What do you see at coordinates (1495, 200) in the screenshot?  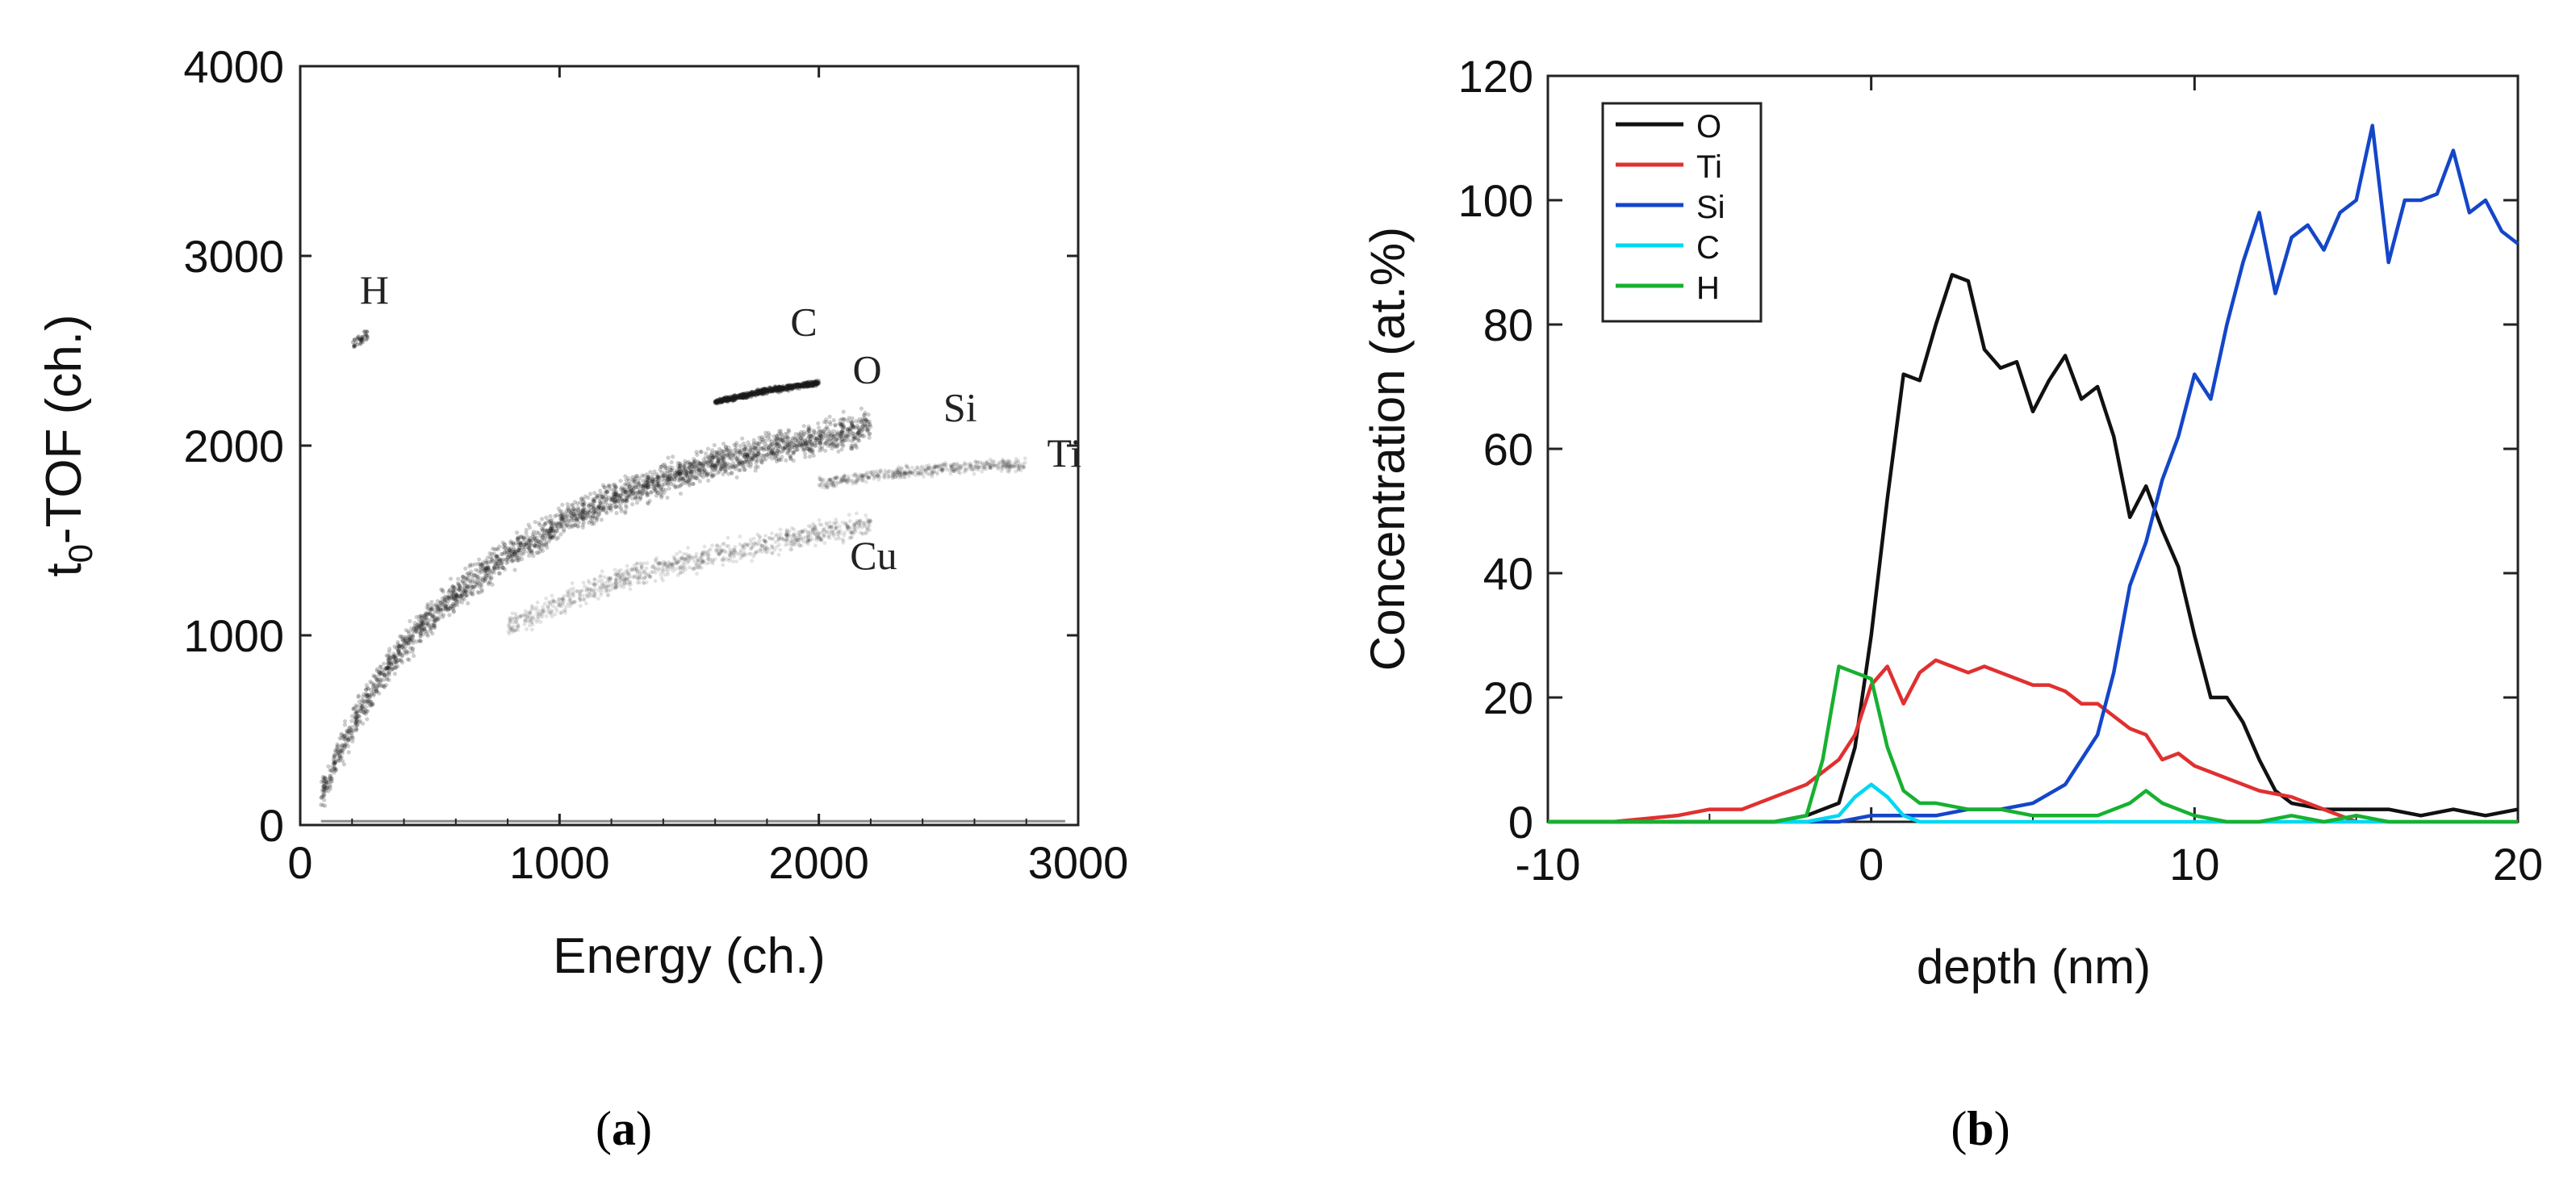 I see `panel-b-ytick-label: 100` at bounding box center [1495, 200].